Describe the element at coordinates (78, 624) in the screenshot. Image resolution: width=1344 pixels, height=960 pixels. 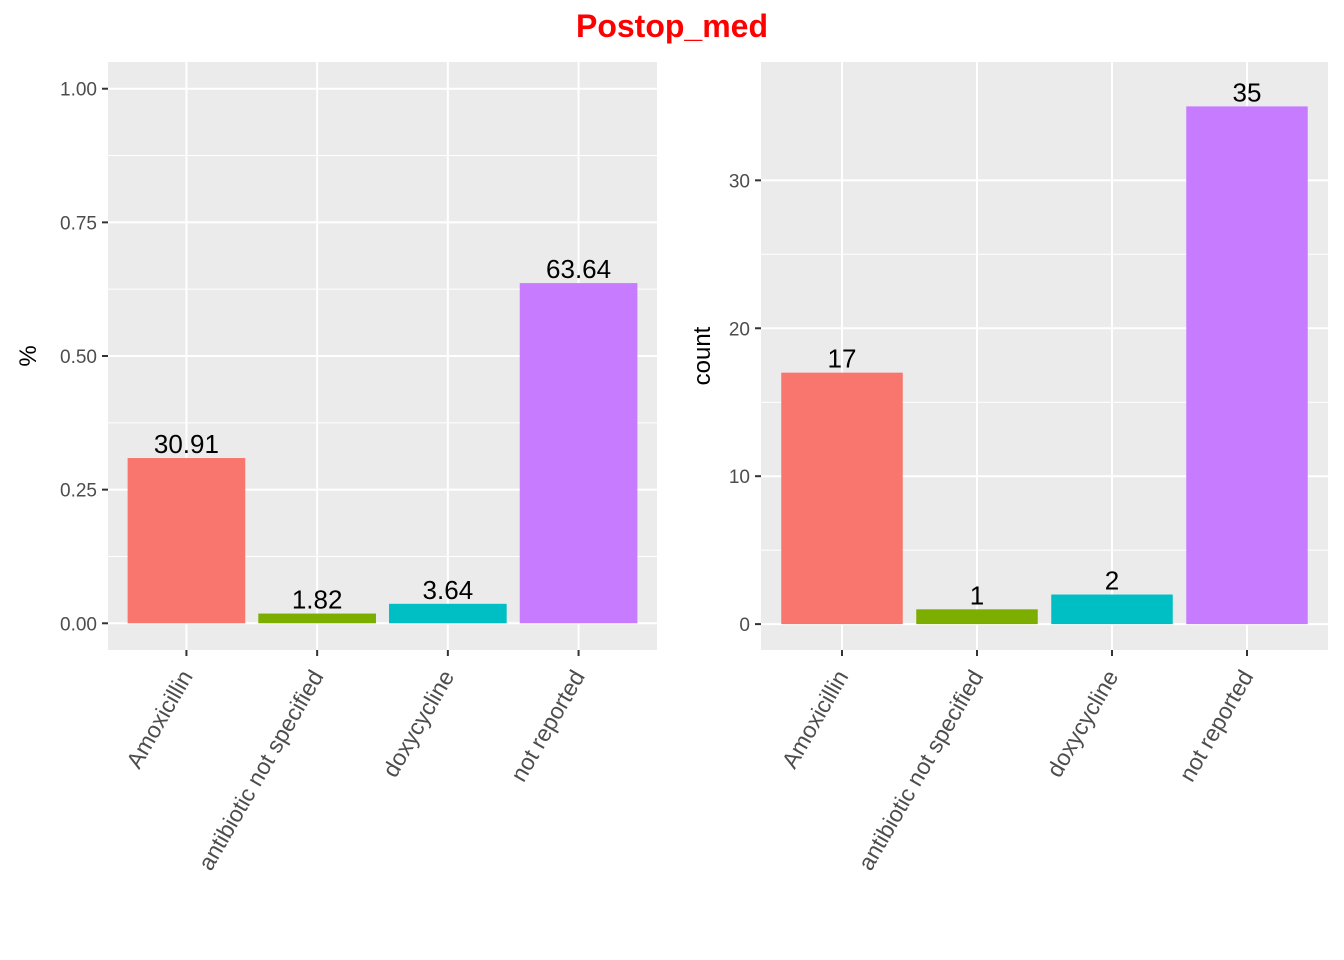
I see `y-tick-label: 0.00` at that location.